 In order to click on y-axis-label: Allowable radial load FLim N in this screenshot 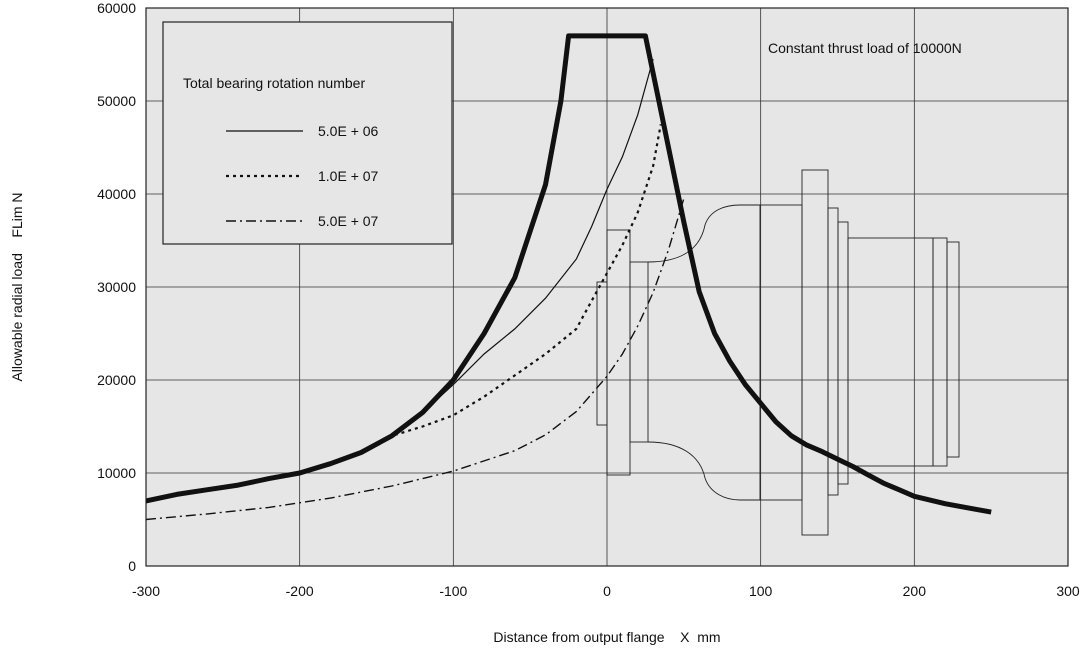, I will do `click(17, 286)`.